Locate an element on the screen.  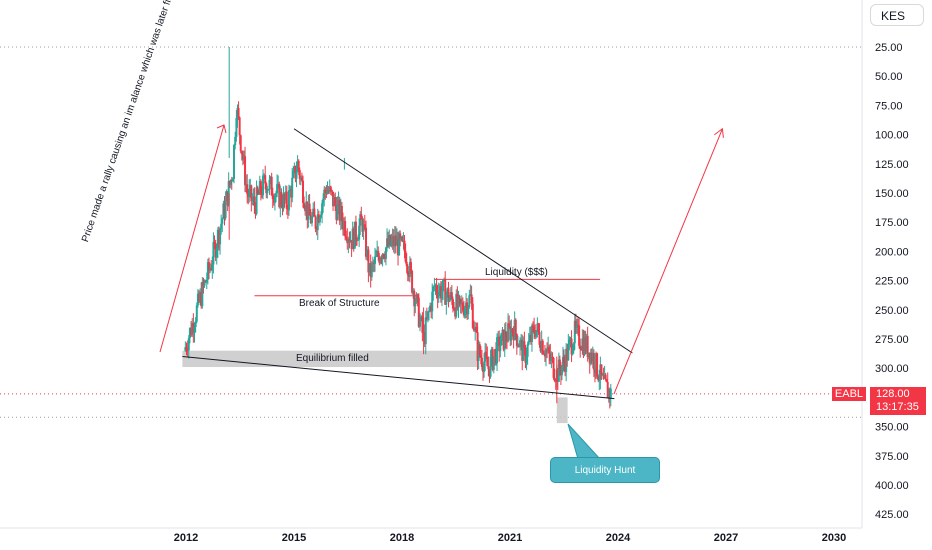
equilibrium-zone is located at coordinates (330, 359).